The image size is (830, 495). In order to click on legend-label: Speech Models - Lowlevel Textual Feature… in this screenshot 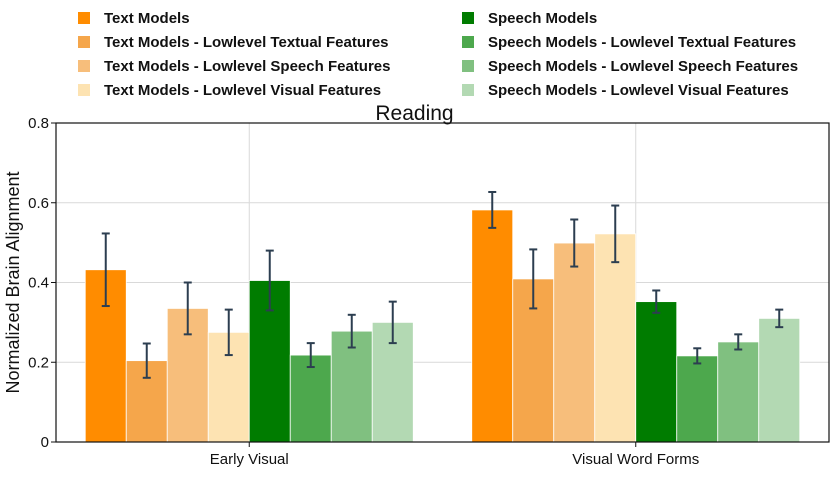, I will do `click(642, 42)`.